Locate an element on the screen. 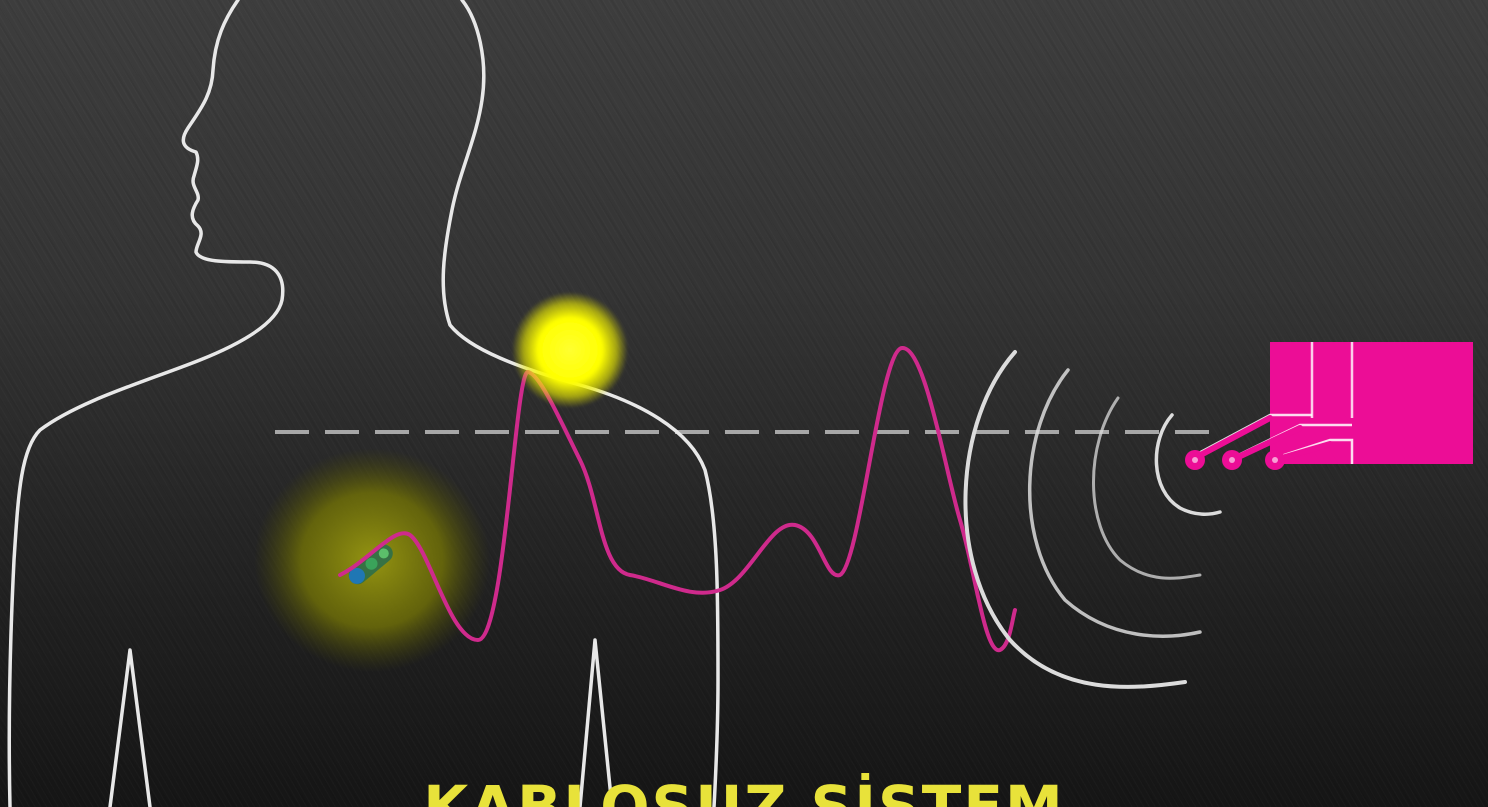  wireless-waves-icon is located at coordinates (1092, 519).